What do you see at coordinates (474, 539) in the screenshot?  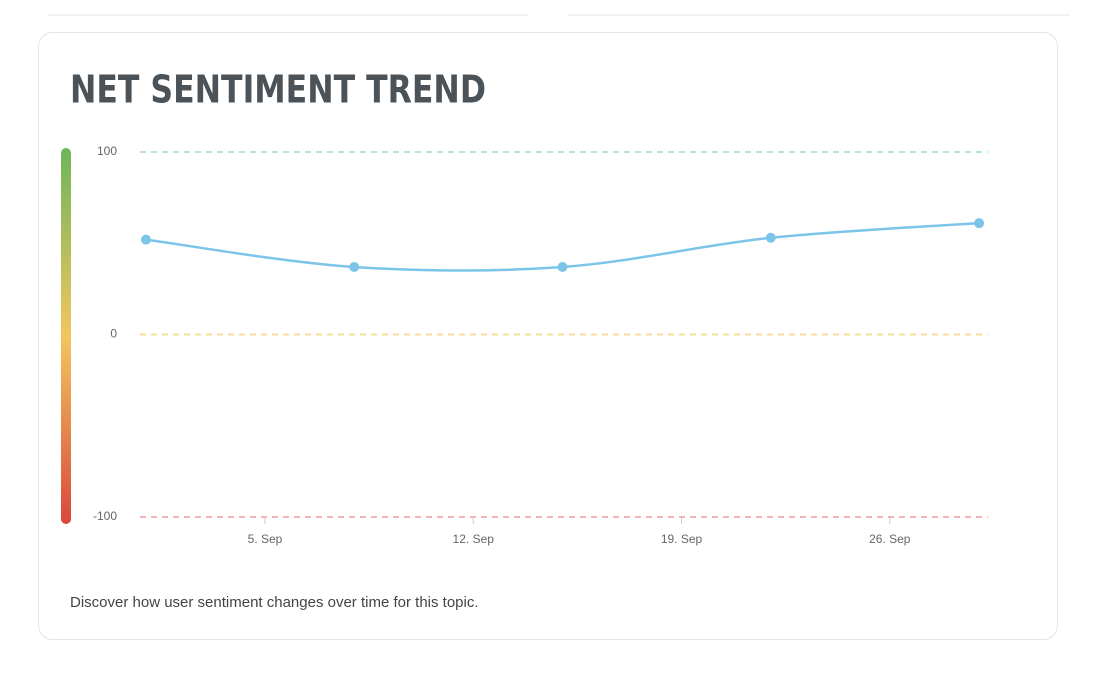 I see `x-tick-label: 12. Sep` at bounding box center [474, 539].